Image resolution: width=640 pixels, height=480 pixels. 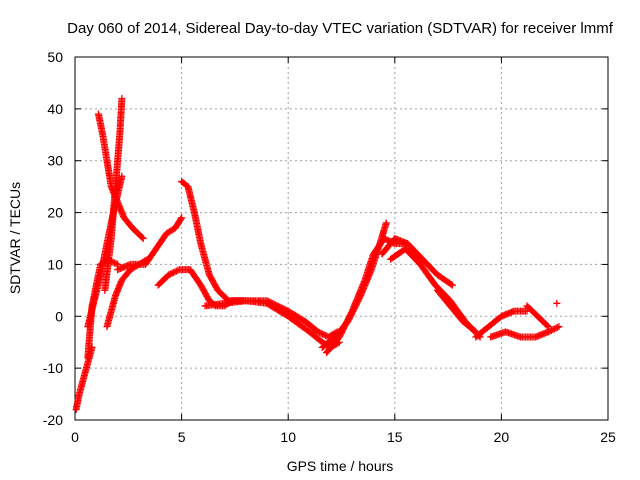 I want to click on x-tick-label: 10, so click(x=288, y=437).